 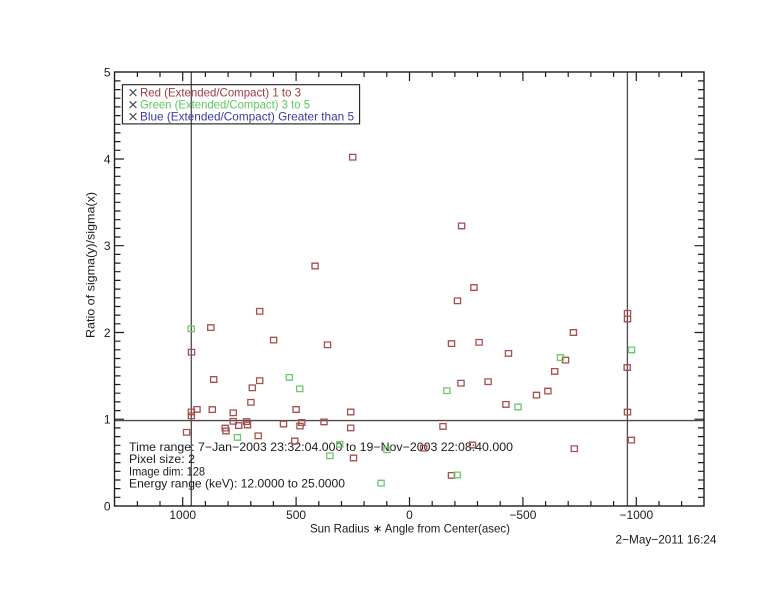 I want to click on svg-text: 500, so click(x=296, y=515).